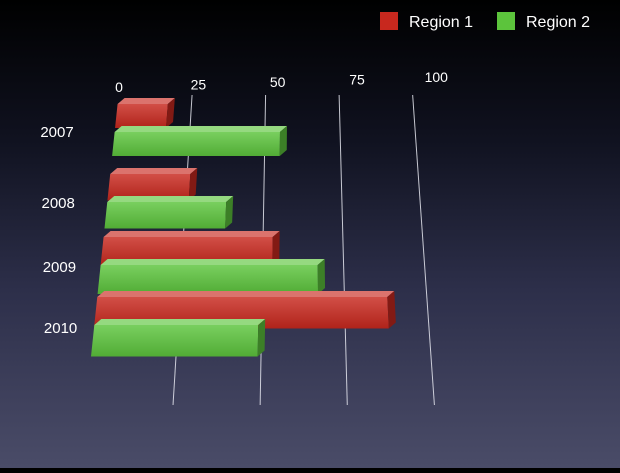 The height and width of the screenshot is (473, 620). What do you see at coordinates (441, 22) in the screenshot?
I see `legend-label: Region 1` at bounding box center [441, 22].